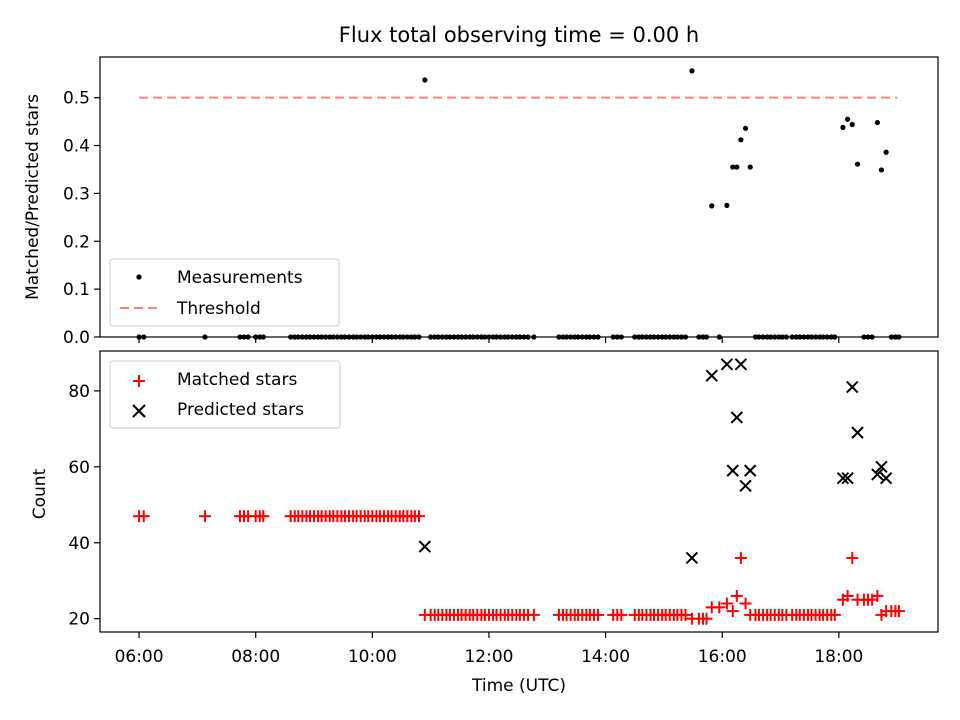  Describe the element at coordinates (218, 309) in the screenshot. I see `legend-threshold-label: Threshold` at that location.